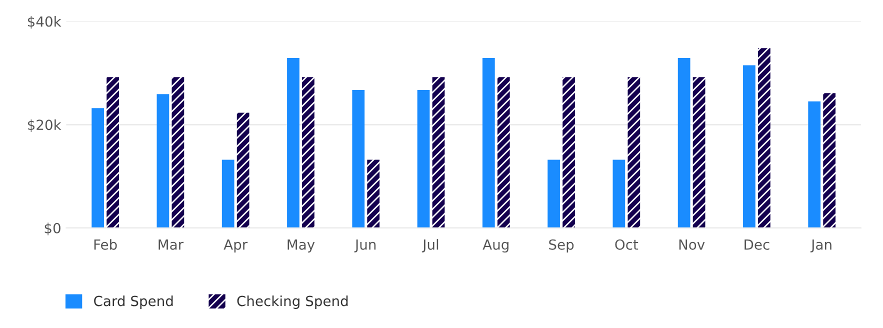 Image resolution: width=883 pixels, height=328 pixels. What do you see at coordinates (133, 302) in the screenshot?
I see `legend-label: Card Spend` at bounding box center [133, 302].